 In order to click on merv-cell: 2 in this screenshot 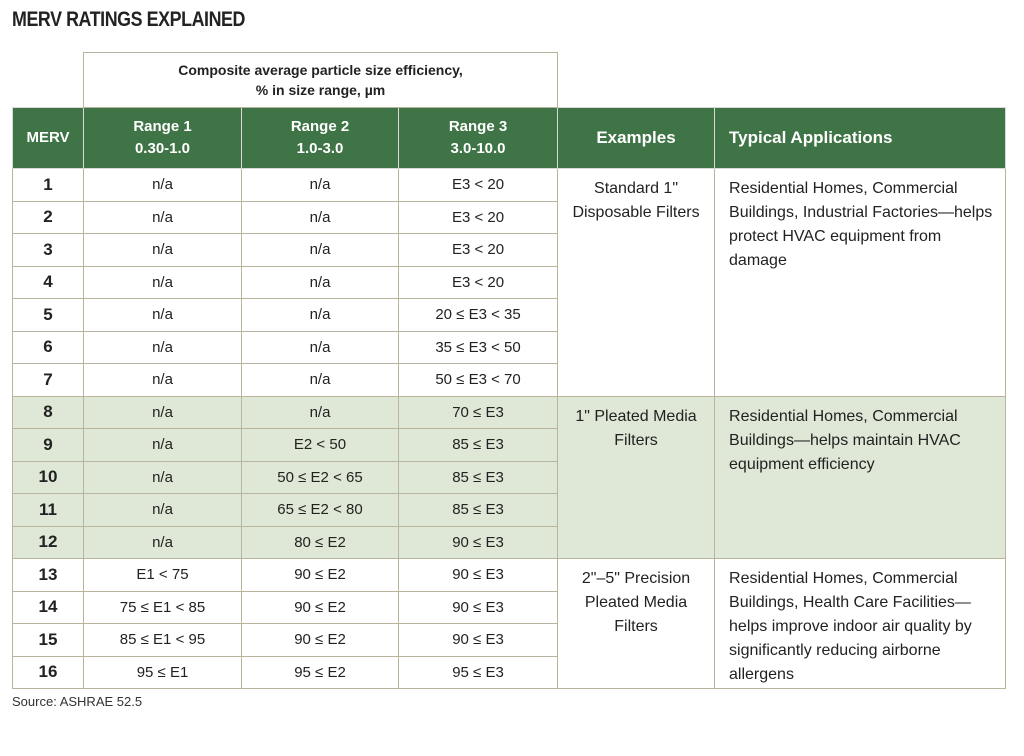, I will do `click(48, 217)`.